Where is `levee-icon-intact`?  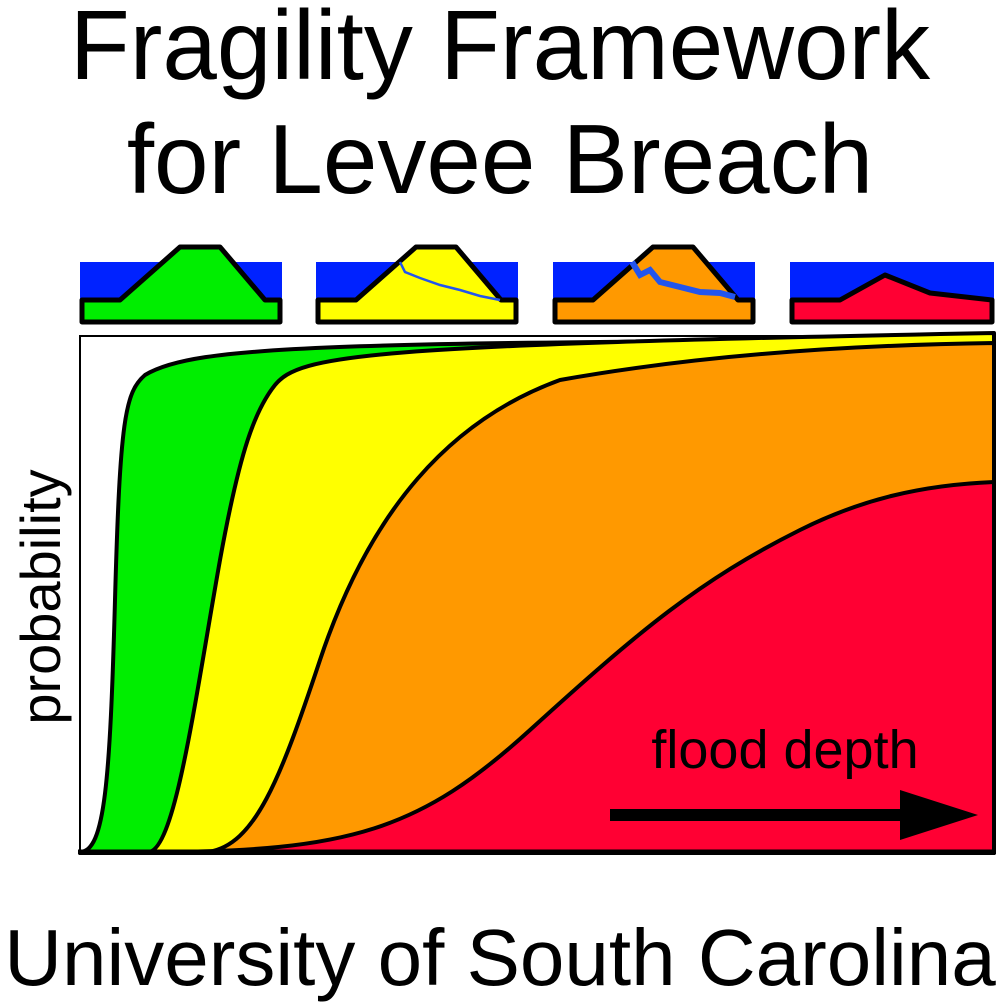
levee-icon-intact is located at coordinates (181, 284).